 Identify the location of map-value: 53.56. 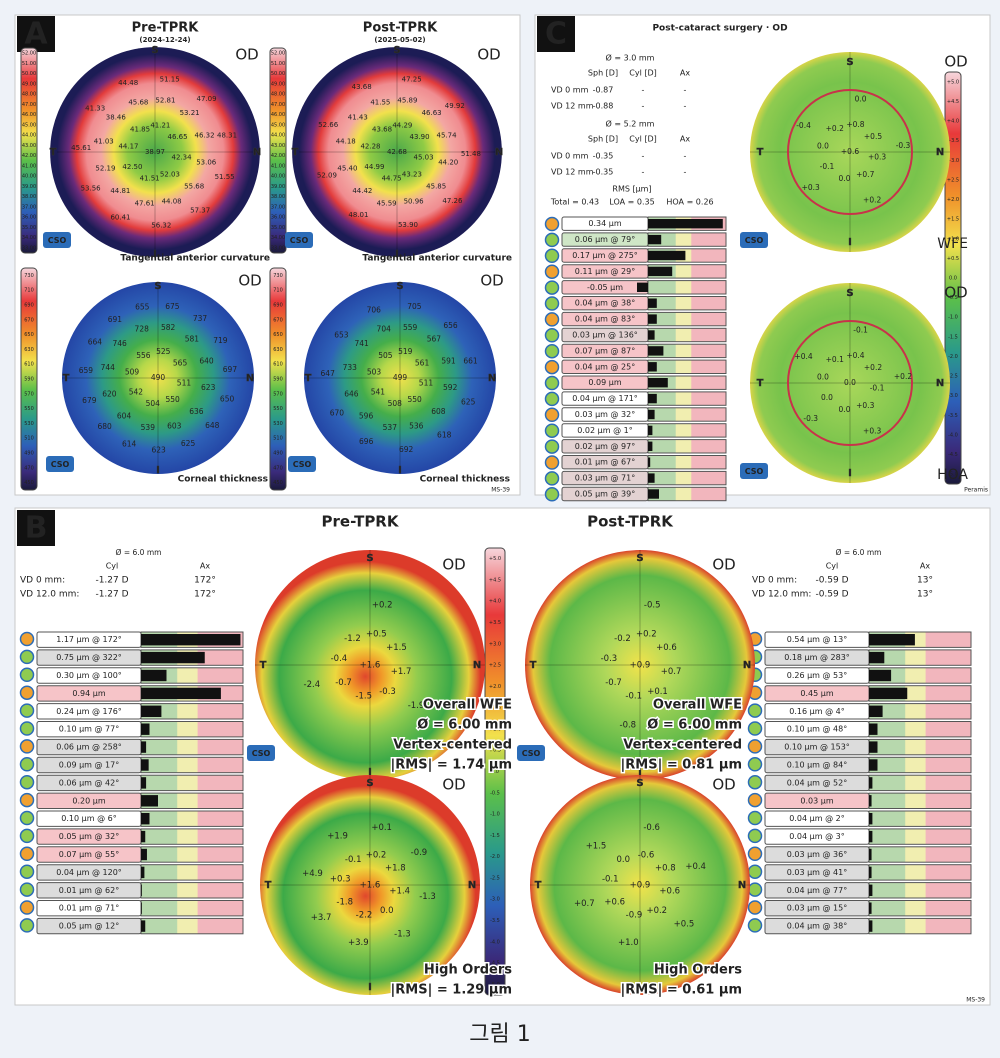
(91, 188).